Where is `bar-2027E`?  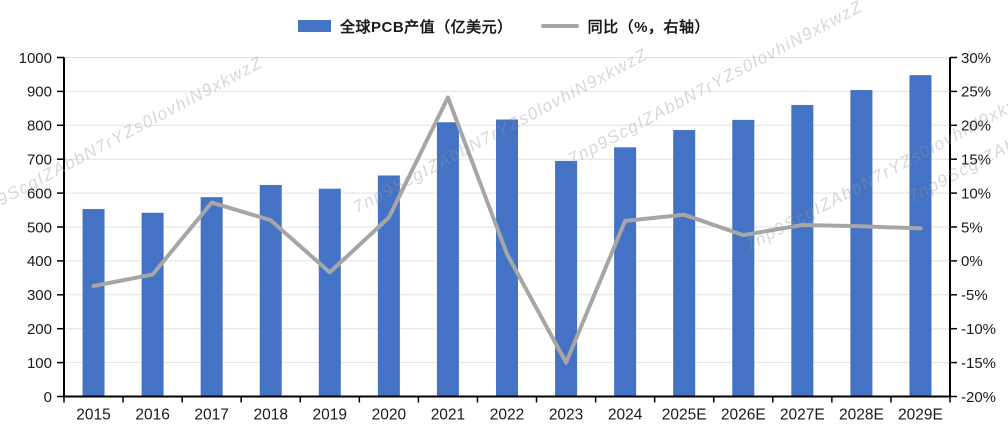 bar-2027E is located at coordinates (802, 250).